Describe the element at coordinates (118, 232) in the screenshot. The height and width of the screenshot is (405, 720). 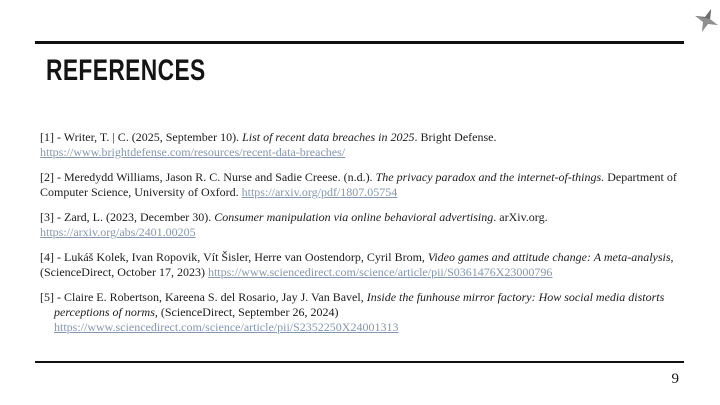
I see `reference-link: https://arxiv.org/abs/2401.00205` at that location.